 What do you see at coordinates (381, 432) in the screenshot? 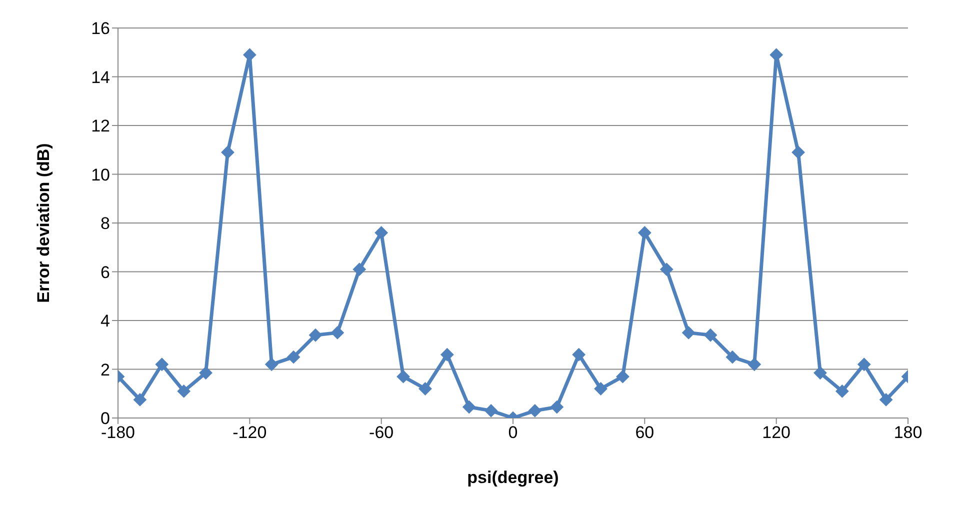
I see `x-tick-label: -60` at bounding box center [381, 432].